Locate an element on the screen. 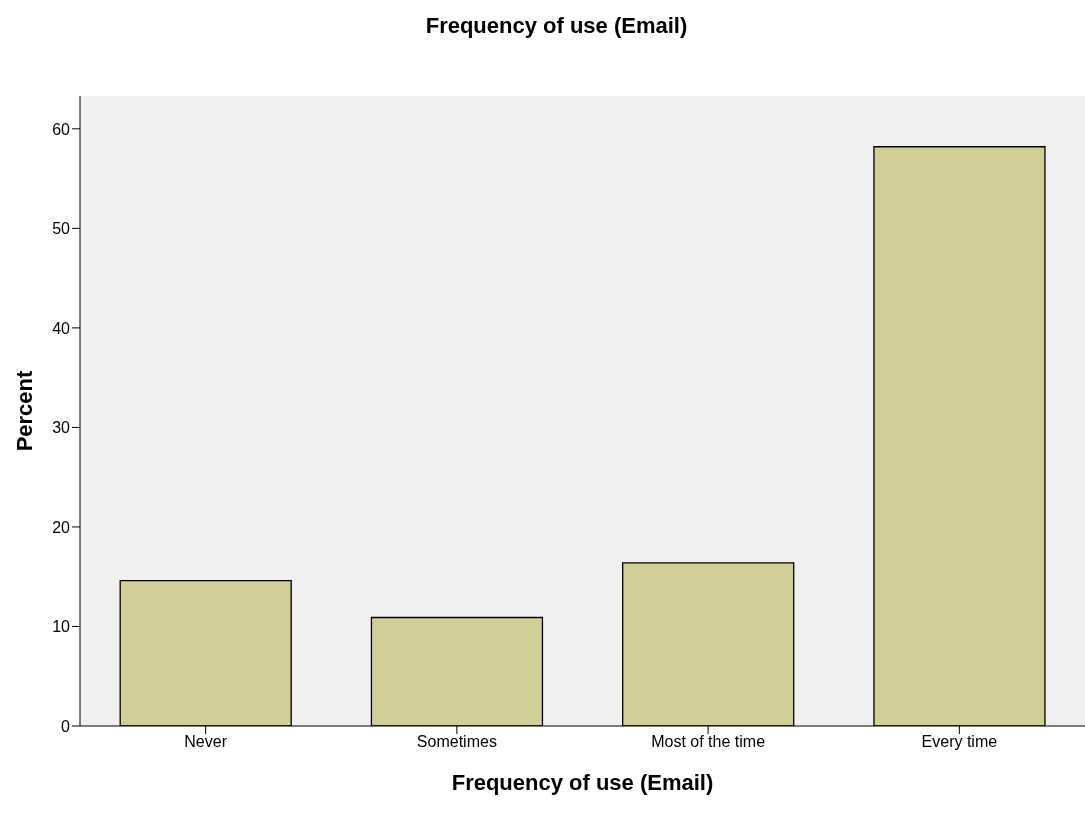 The width and height of the screenshot is (1085, 814). y-tick-label: 60 is located at coordinates (61, 129).